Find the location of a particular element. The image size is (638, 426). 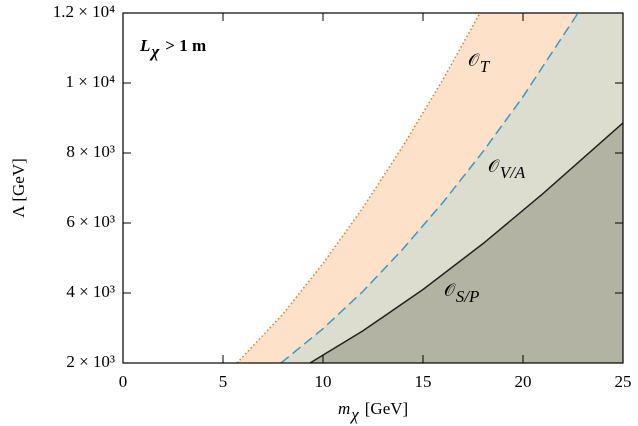

y-axis-label: Λ [GeV] is located at coordinates (18, 188).